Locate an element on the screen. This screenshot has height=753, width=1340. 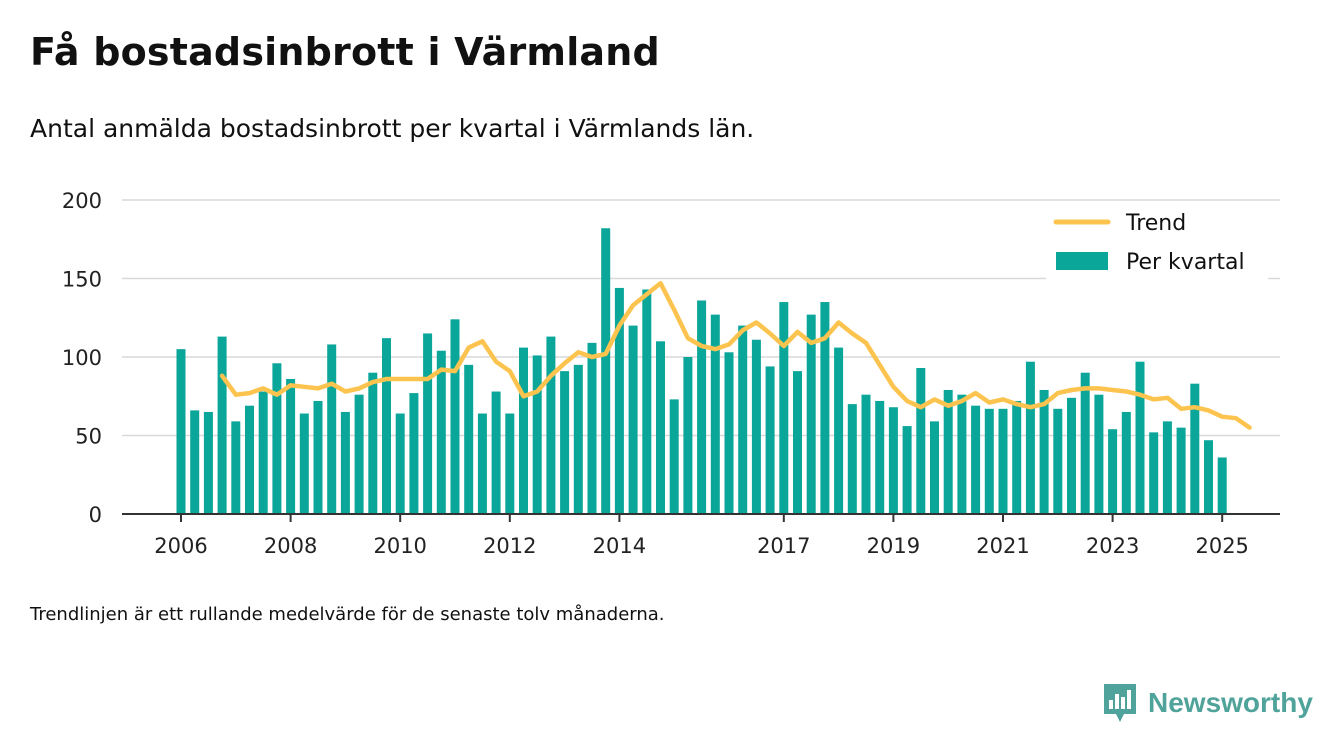
newsworthy-logo-icon is located at coordinates (1120, 703).